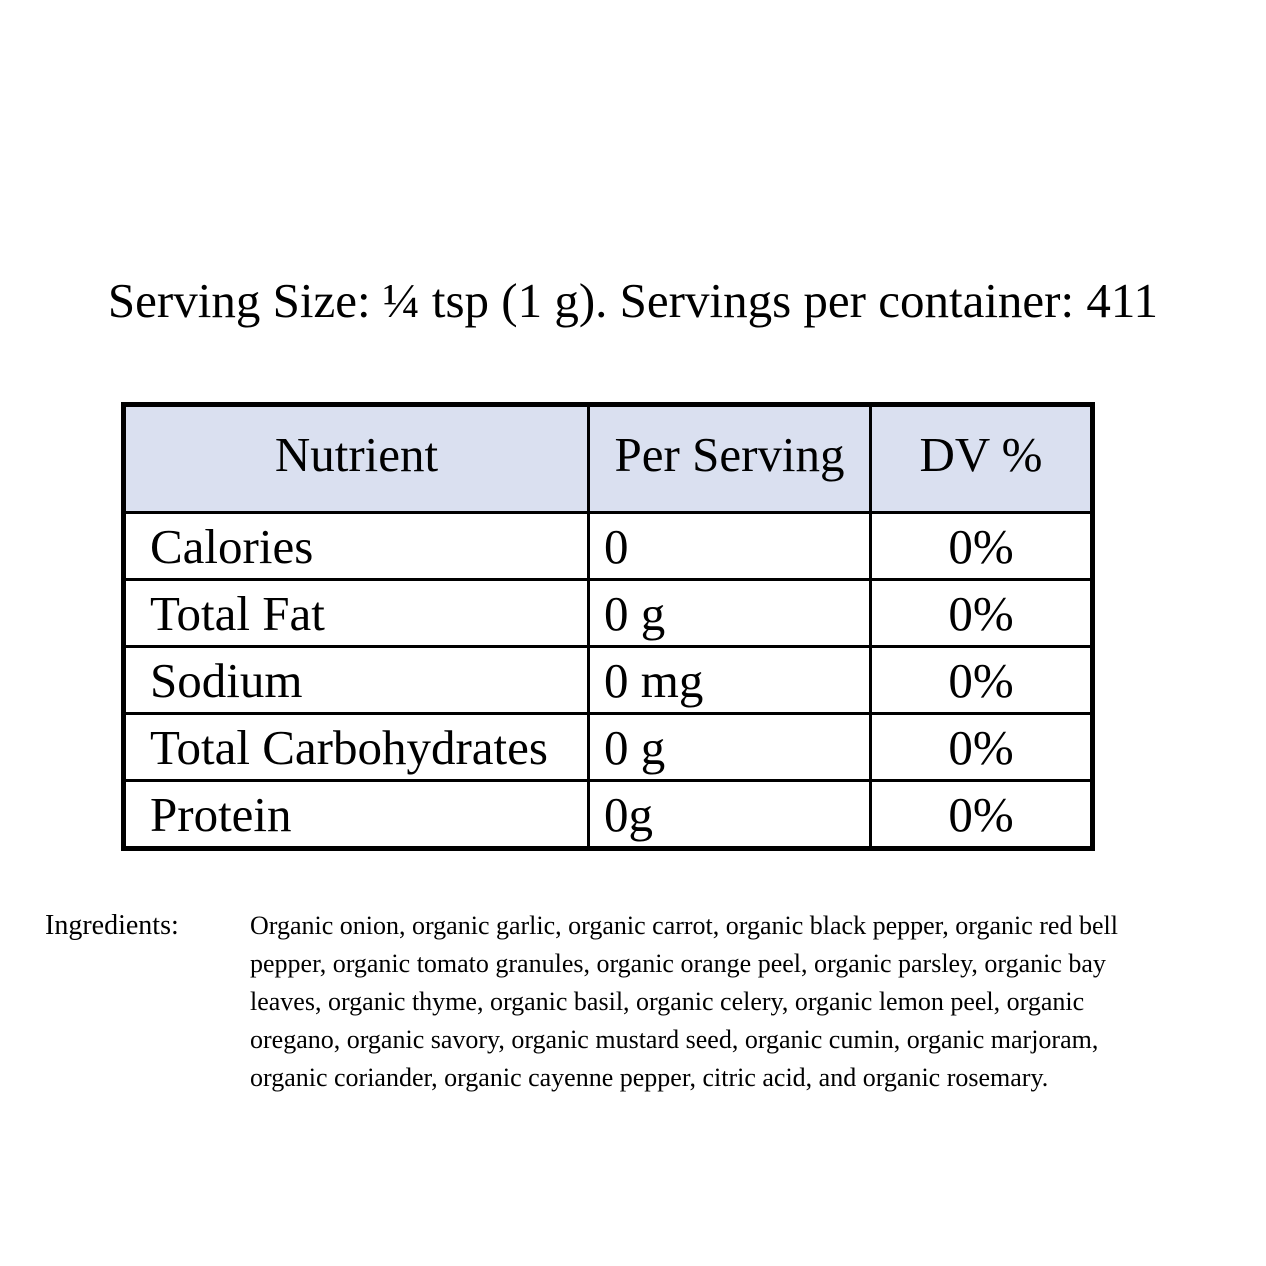  What do you see at coordinates (981, 458) in the screenshot?
I see `column-header-dv-percent: DV %` at bounding box center [981, 458].